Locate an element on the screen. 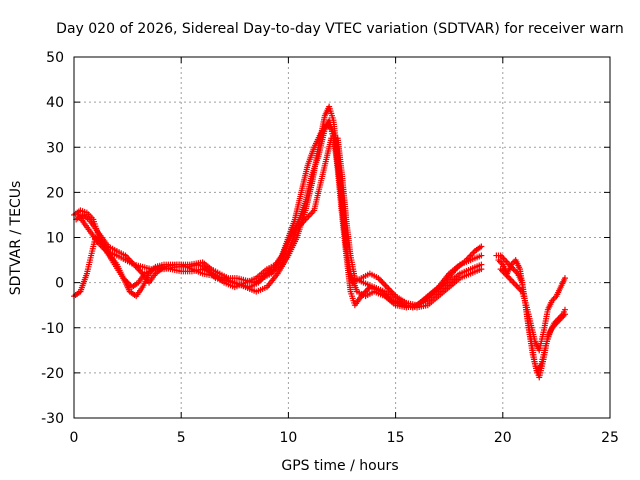 The width and height of the screenshot is (640, 480). x-tick-label: 15 is located at coordinates (396, 438).